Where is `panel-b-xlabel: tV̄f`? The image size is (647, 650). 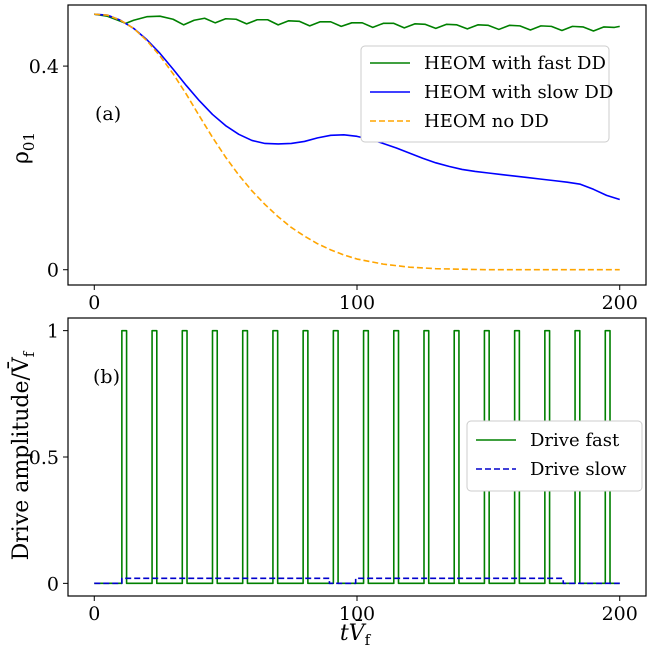 panel-b-xlabel: tV̄f is located at coordinates (356, 634).